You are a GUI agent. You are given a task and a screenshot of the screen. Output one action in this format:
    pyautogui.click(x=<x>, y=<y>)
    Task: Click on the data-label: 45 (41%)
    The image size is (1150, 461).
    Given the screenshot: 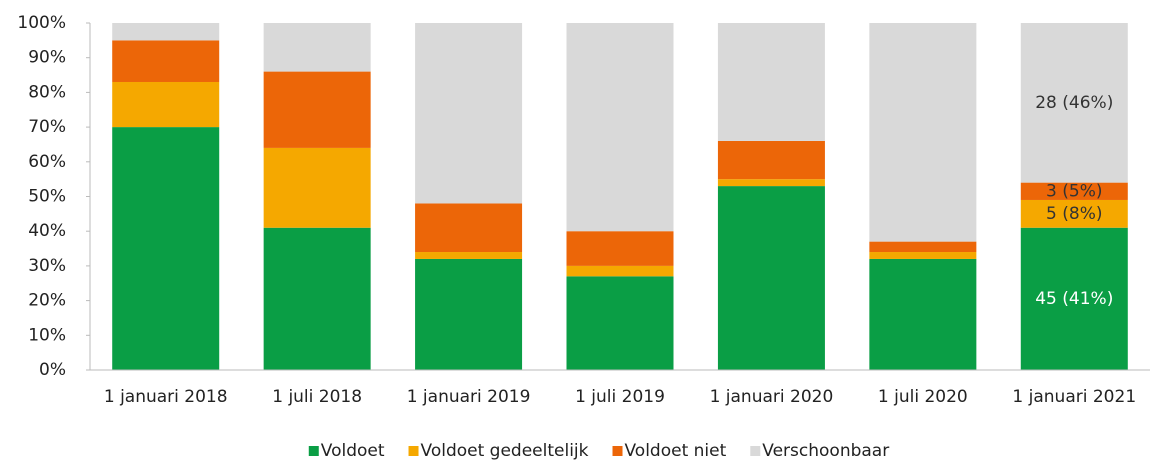 What is the action you would take?
    pyautogui.click(x=1074, y=299)
    